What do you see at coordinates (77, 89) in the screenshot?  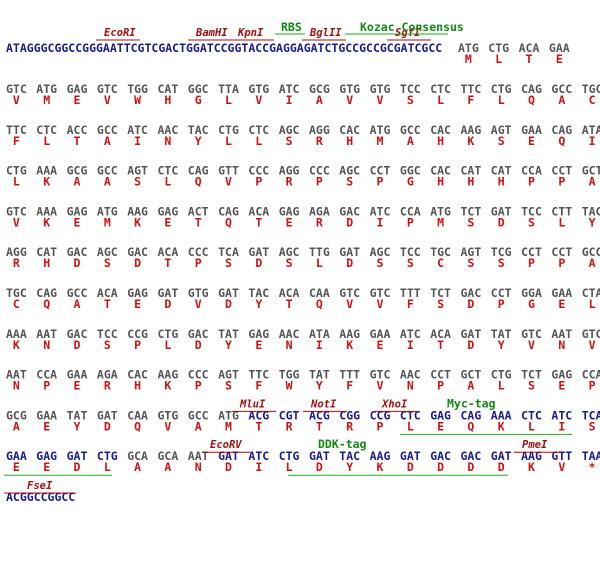 I see `codon: GAG` at bounding box center [77, 89].